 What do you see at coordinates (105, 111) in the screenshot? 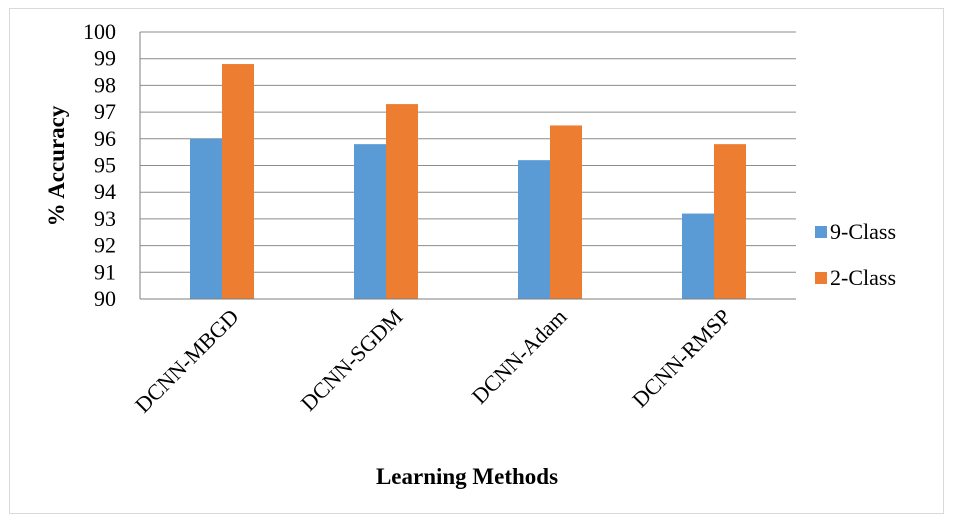
I see `y-tick-label: 97` at bounding box center [105, 111].